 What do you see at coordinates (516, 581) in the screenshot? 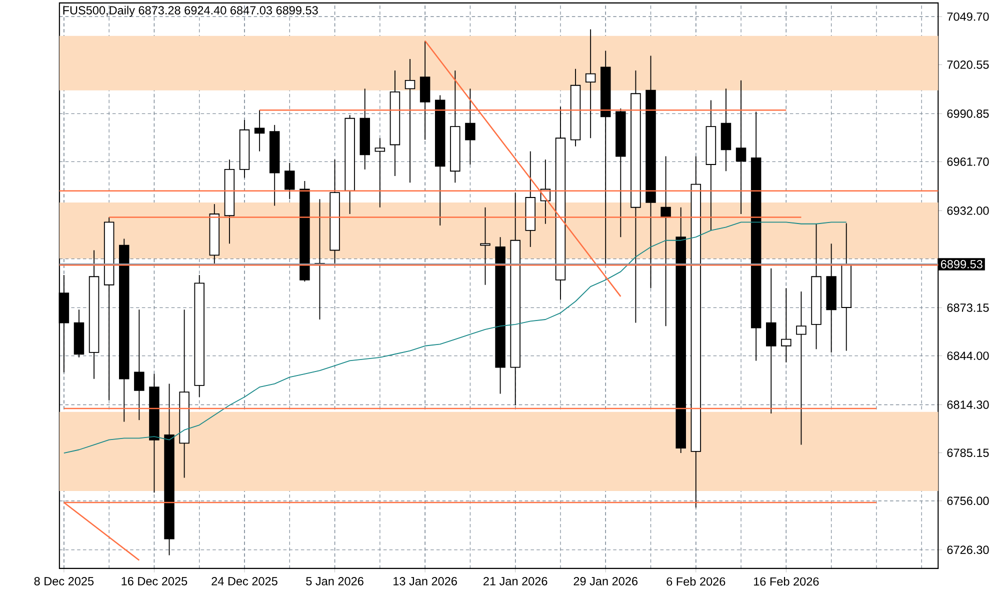
I see `x-tick-label: 21 Jan 2026` at bounding box center [516, 581].